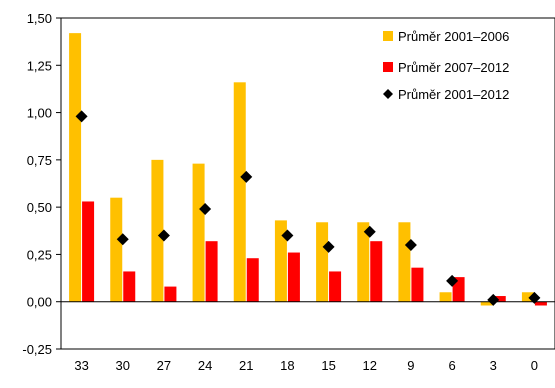 The height and width of the screenshot is (388, 555). I want to click on legend-item-0: Průměr 2001–2006, so click(446, 36).